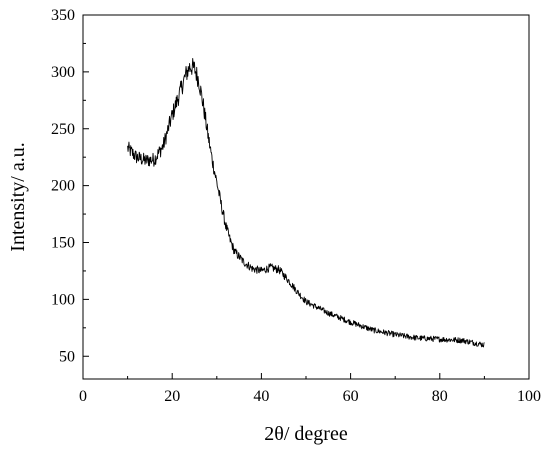 The height and width of the screenshot is (450, 550). I want to click on y-tick-label: 300, so click(63, 72).